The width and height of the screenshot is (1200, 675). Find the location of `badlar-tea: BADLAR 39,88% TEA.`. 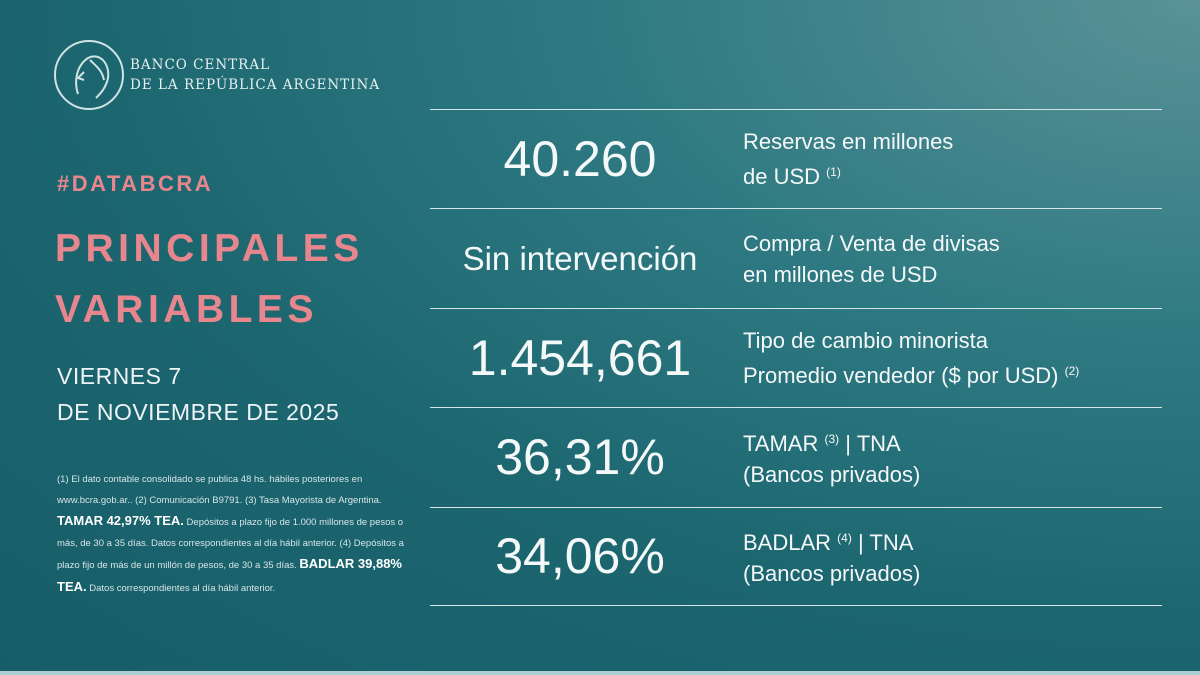

badlar-tea: BADLAR 39,88% TEA. is located at coordinates (229, 575).